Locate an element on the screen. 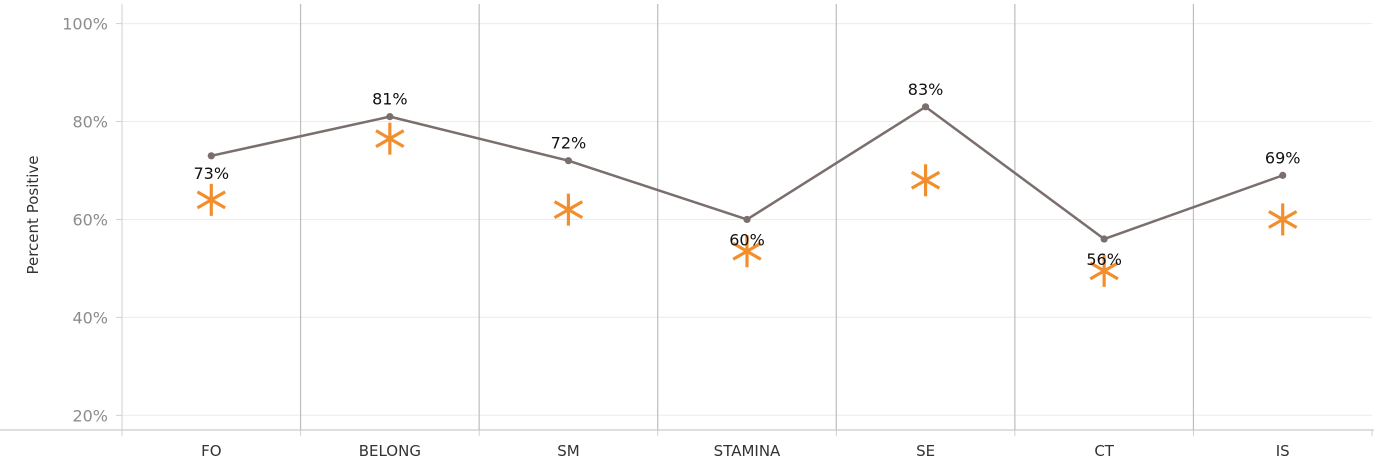  x-tick-label: SE is located at coordinates (925, 451).